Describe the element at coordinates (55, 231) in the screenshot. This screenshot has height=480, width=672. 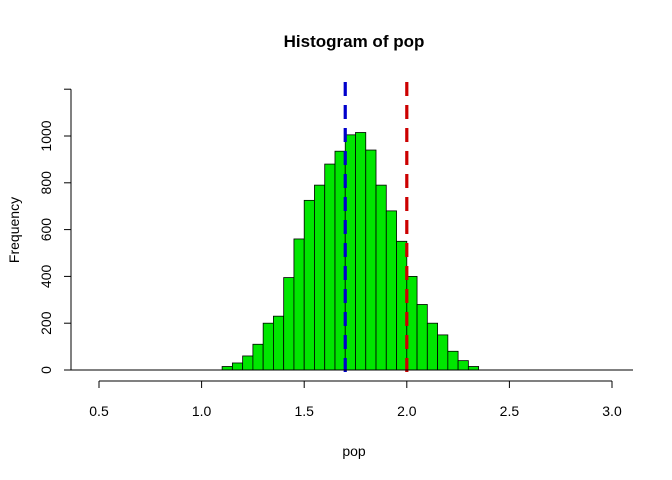
I see `y-axis: 0 200 400 600 800 1000` at that location.